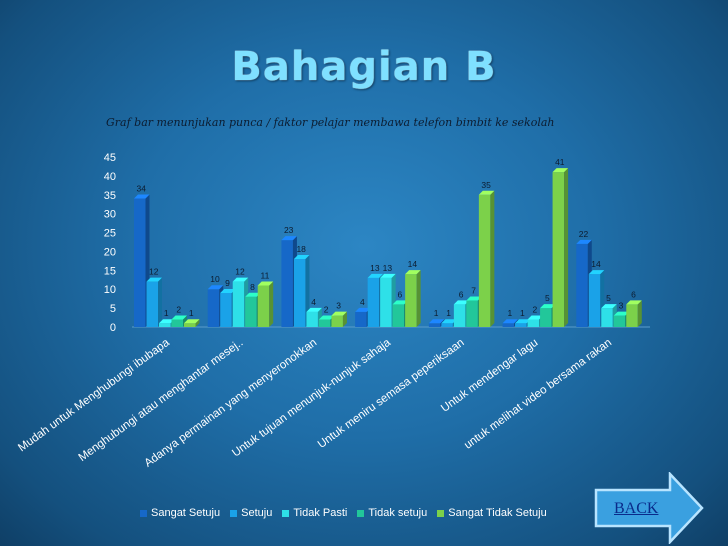 This screenshot has height=546, width=728. I want to click on y-tick-label: 45, so click(110, 158).